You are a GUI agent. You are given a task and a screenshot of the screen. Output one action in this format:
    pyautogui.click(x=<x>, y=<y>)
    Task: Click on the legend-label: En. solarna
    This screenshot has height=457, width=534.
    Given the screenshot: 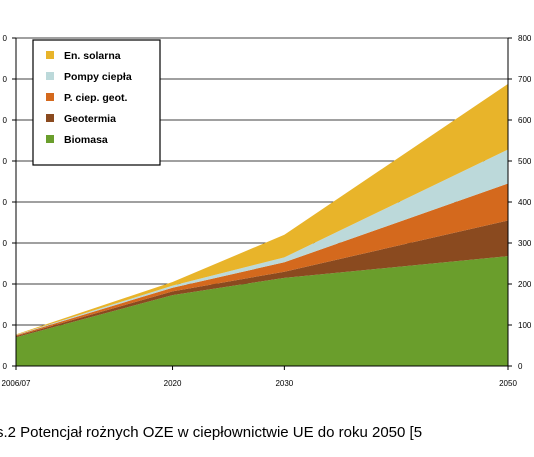 What is the action you would take?
    pyautogui.click(x=92, y=56)
    